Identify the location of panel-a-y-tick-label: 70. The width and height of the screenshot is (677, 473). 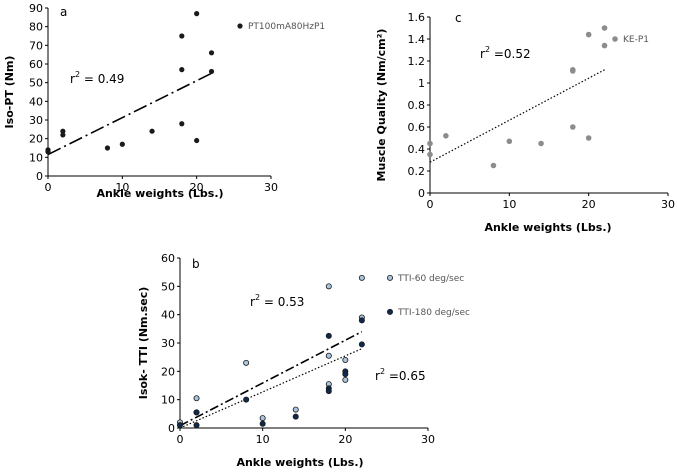
(36, 45).